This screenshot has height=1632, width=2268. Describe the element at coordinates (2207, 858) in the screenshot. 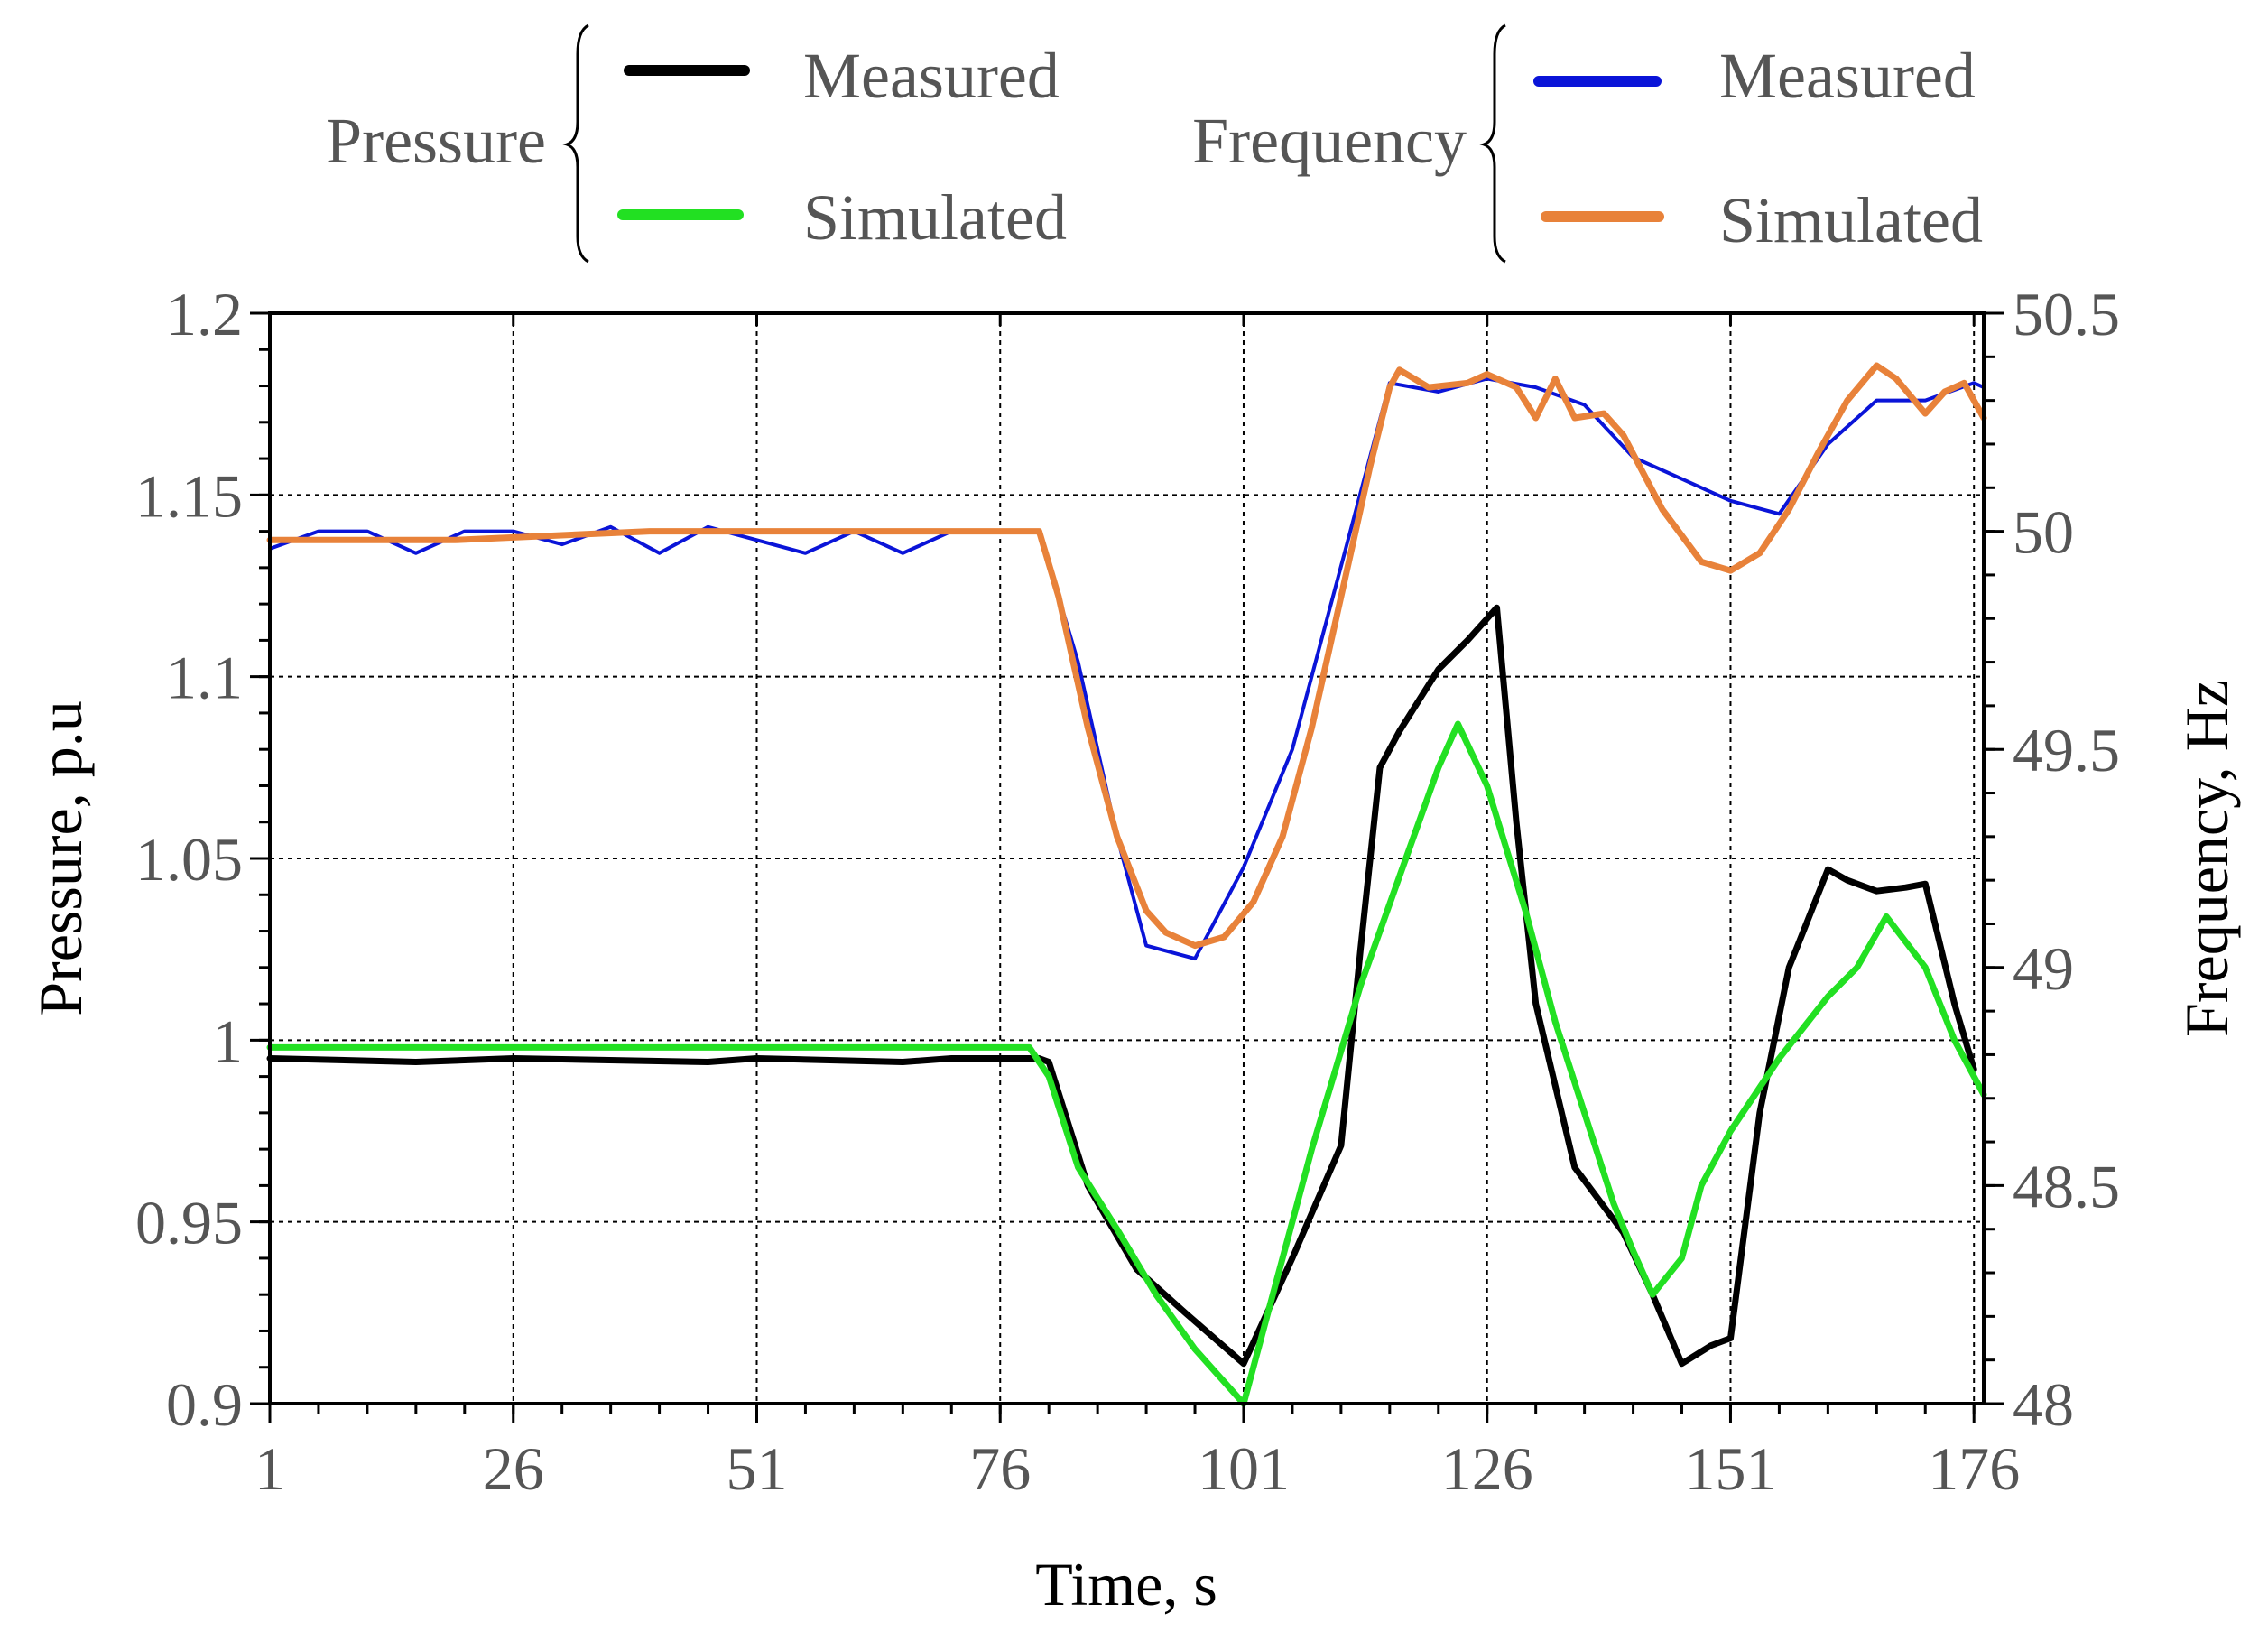

I see `y2-axis-title: Frequency, Hz` at that location.